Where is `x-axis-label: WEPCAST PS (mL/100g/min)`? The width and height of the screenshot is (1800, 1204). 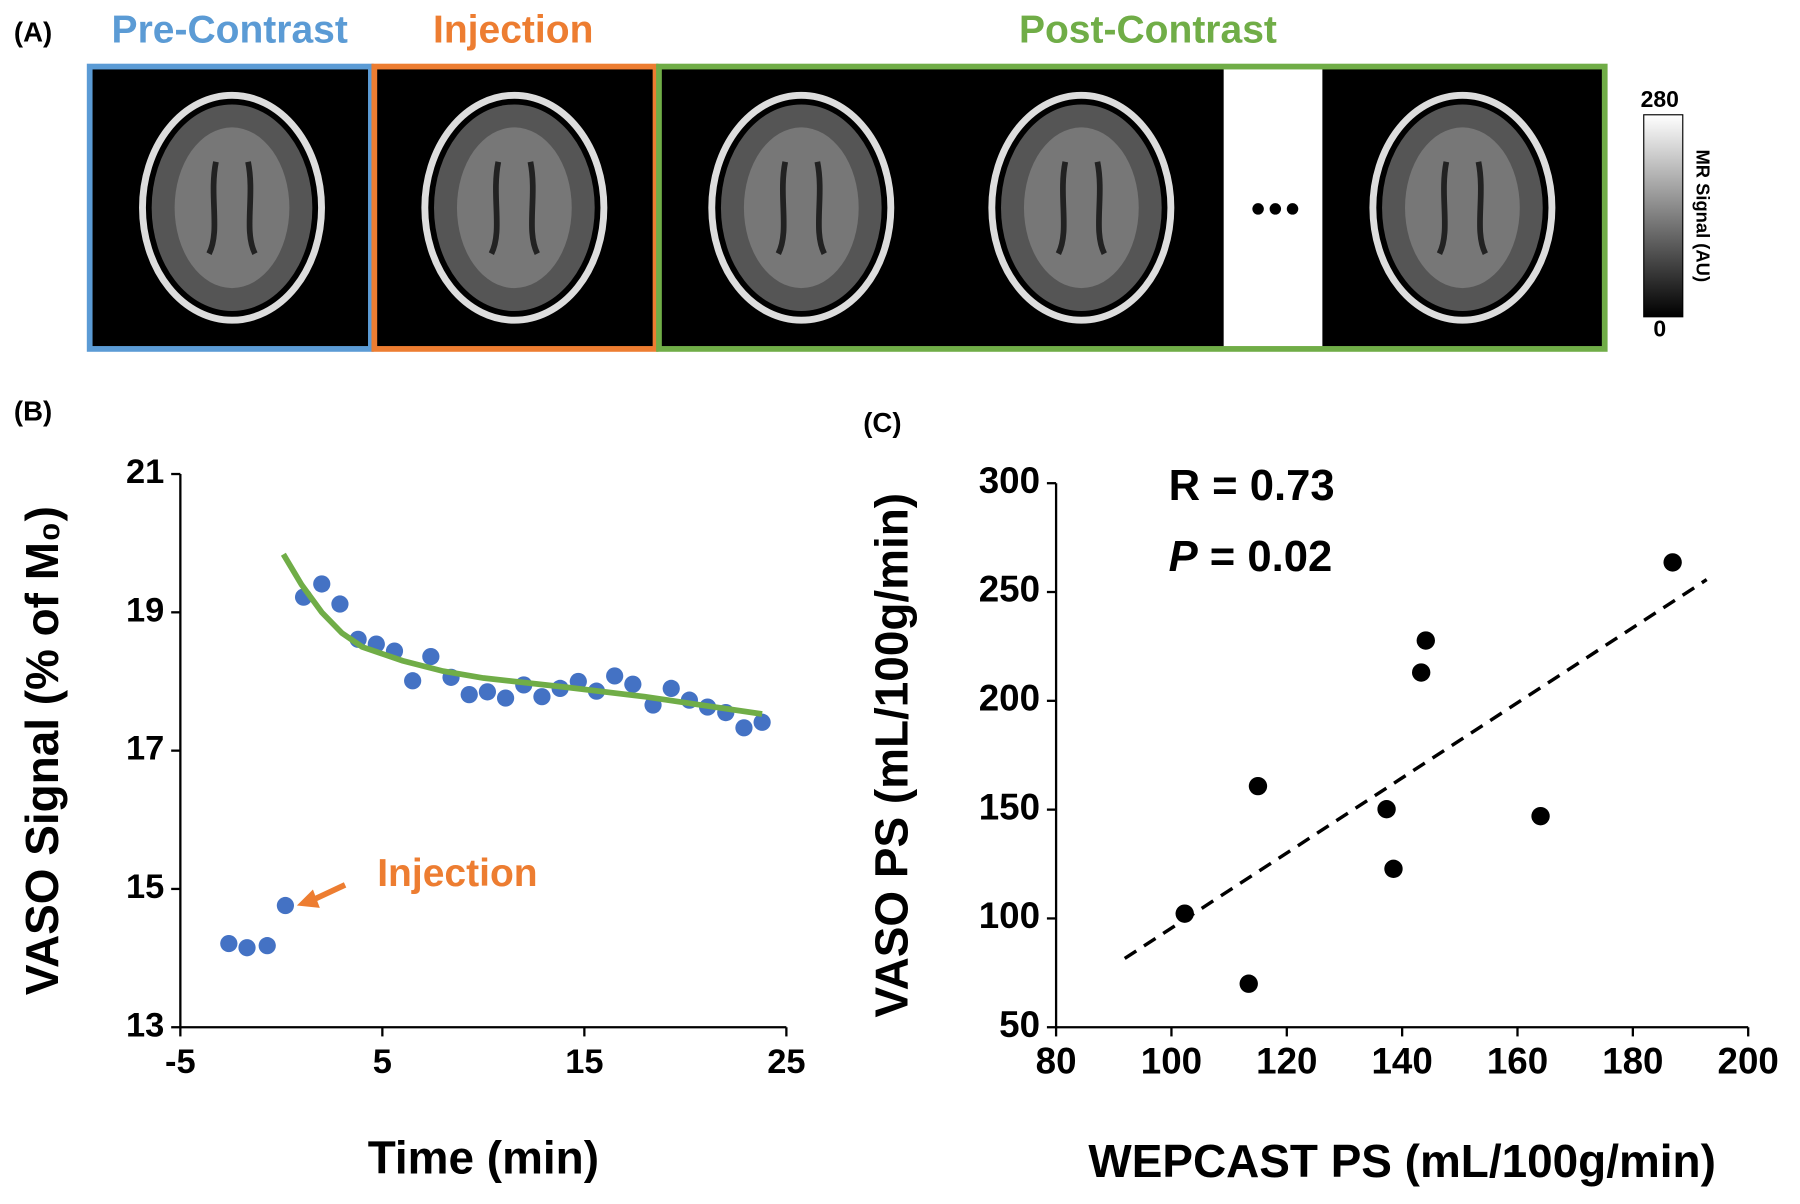 x-axis-label: WEPCAST PS (mL/100g/min) is located at coordinates (1401, 1161).